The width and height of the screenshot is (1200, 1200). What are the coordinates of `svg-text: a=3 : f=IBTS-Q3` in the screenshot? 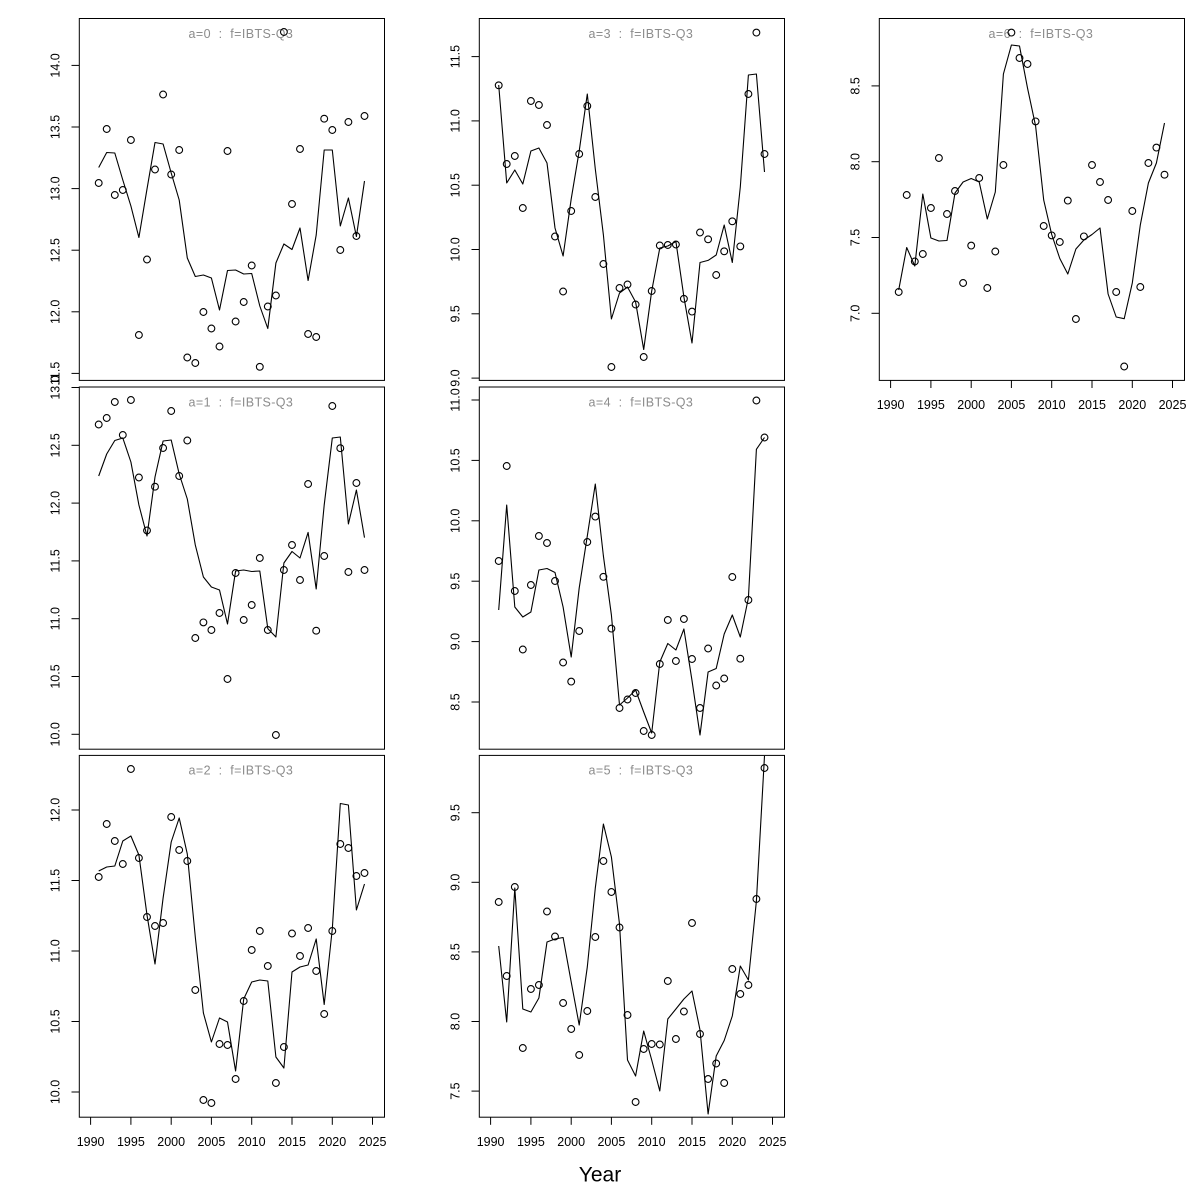 It's located at (641, 34).